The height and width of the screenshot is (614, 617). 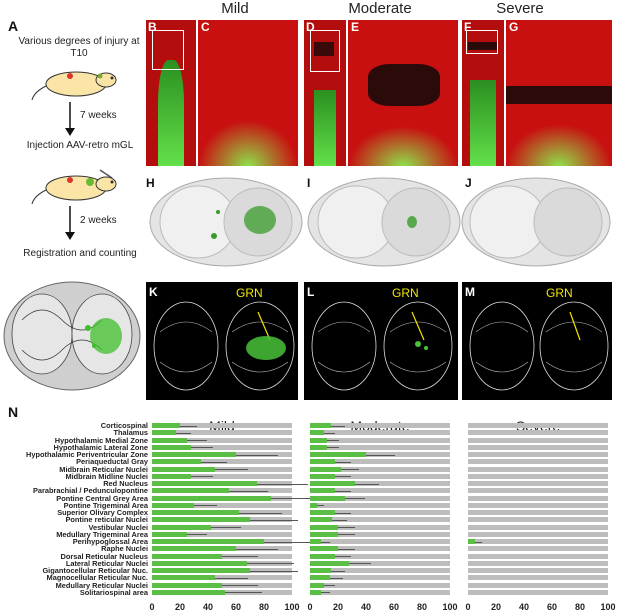 I want to click on brain-3d-mild, so click(x=226, y=222).